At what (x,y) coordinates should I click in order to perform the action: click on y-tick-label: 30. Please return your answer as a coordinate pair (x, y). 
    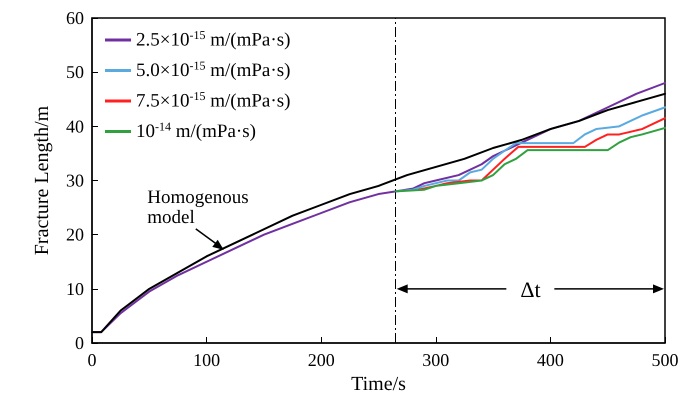
    Looking at the image, I should click on (75, 180).